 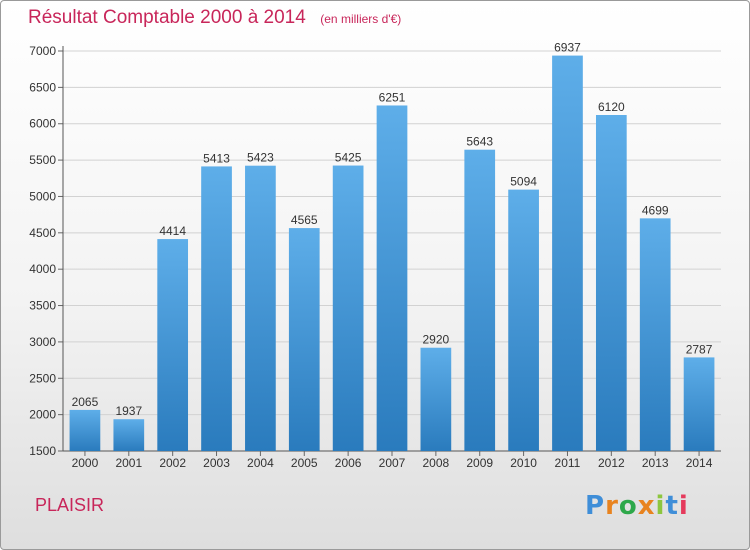 What do you see at coordinates (646, 506) in the screenshot?
I see `logo-letter: x` at bounding box center [646, 506].